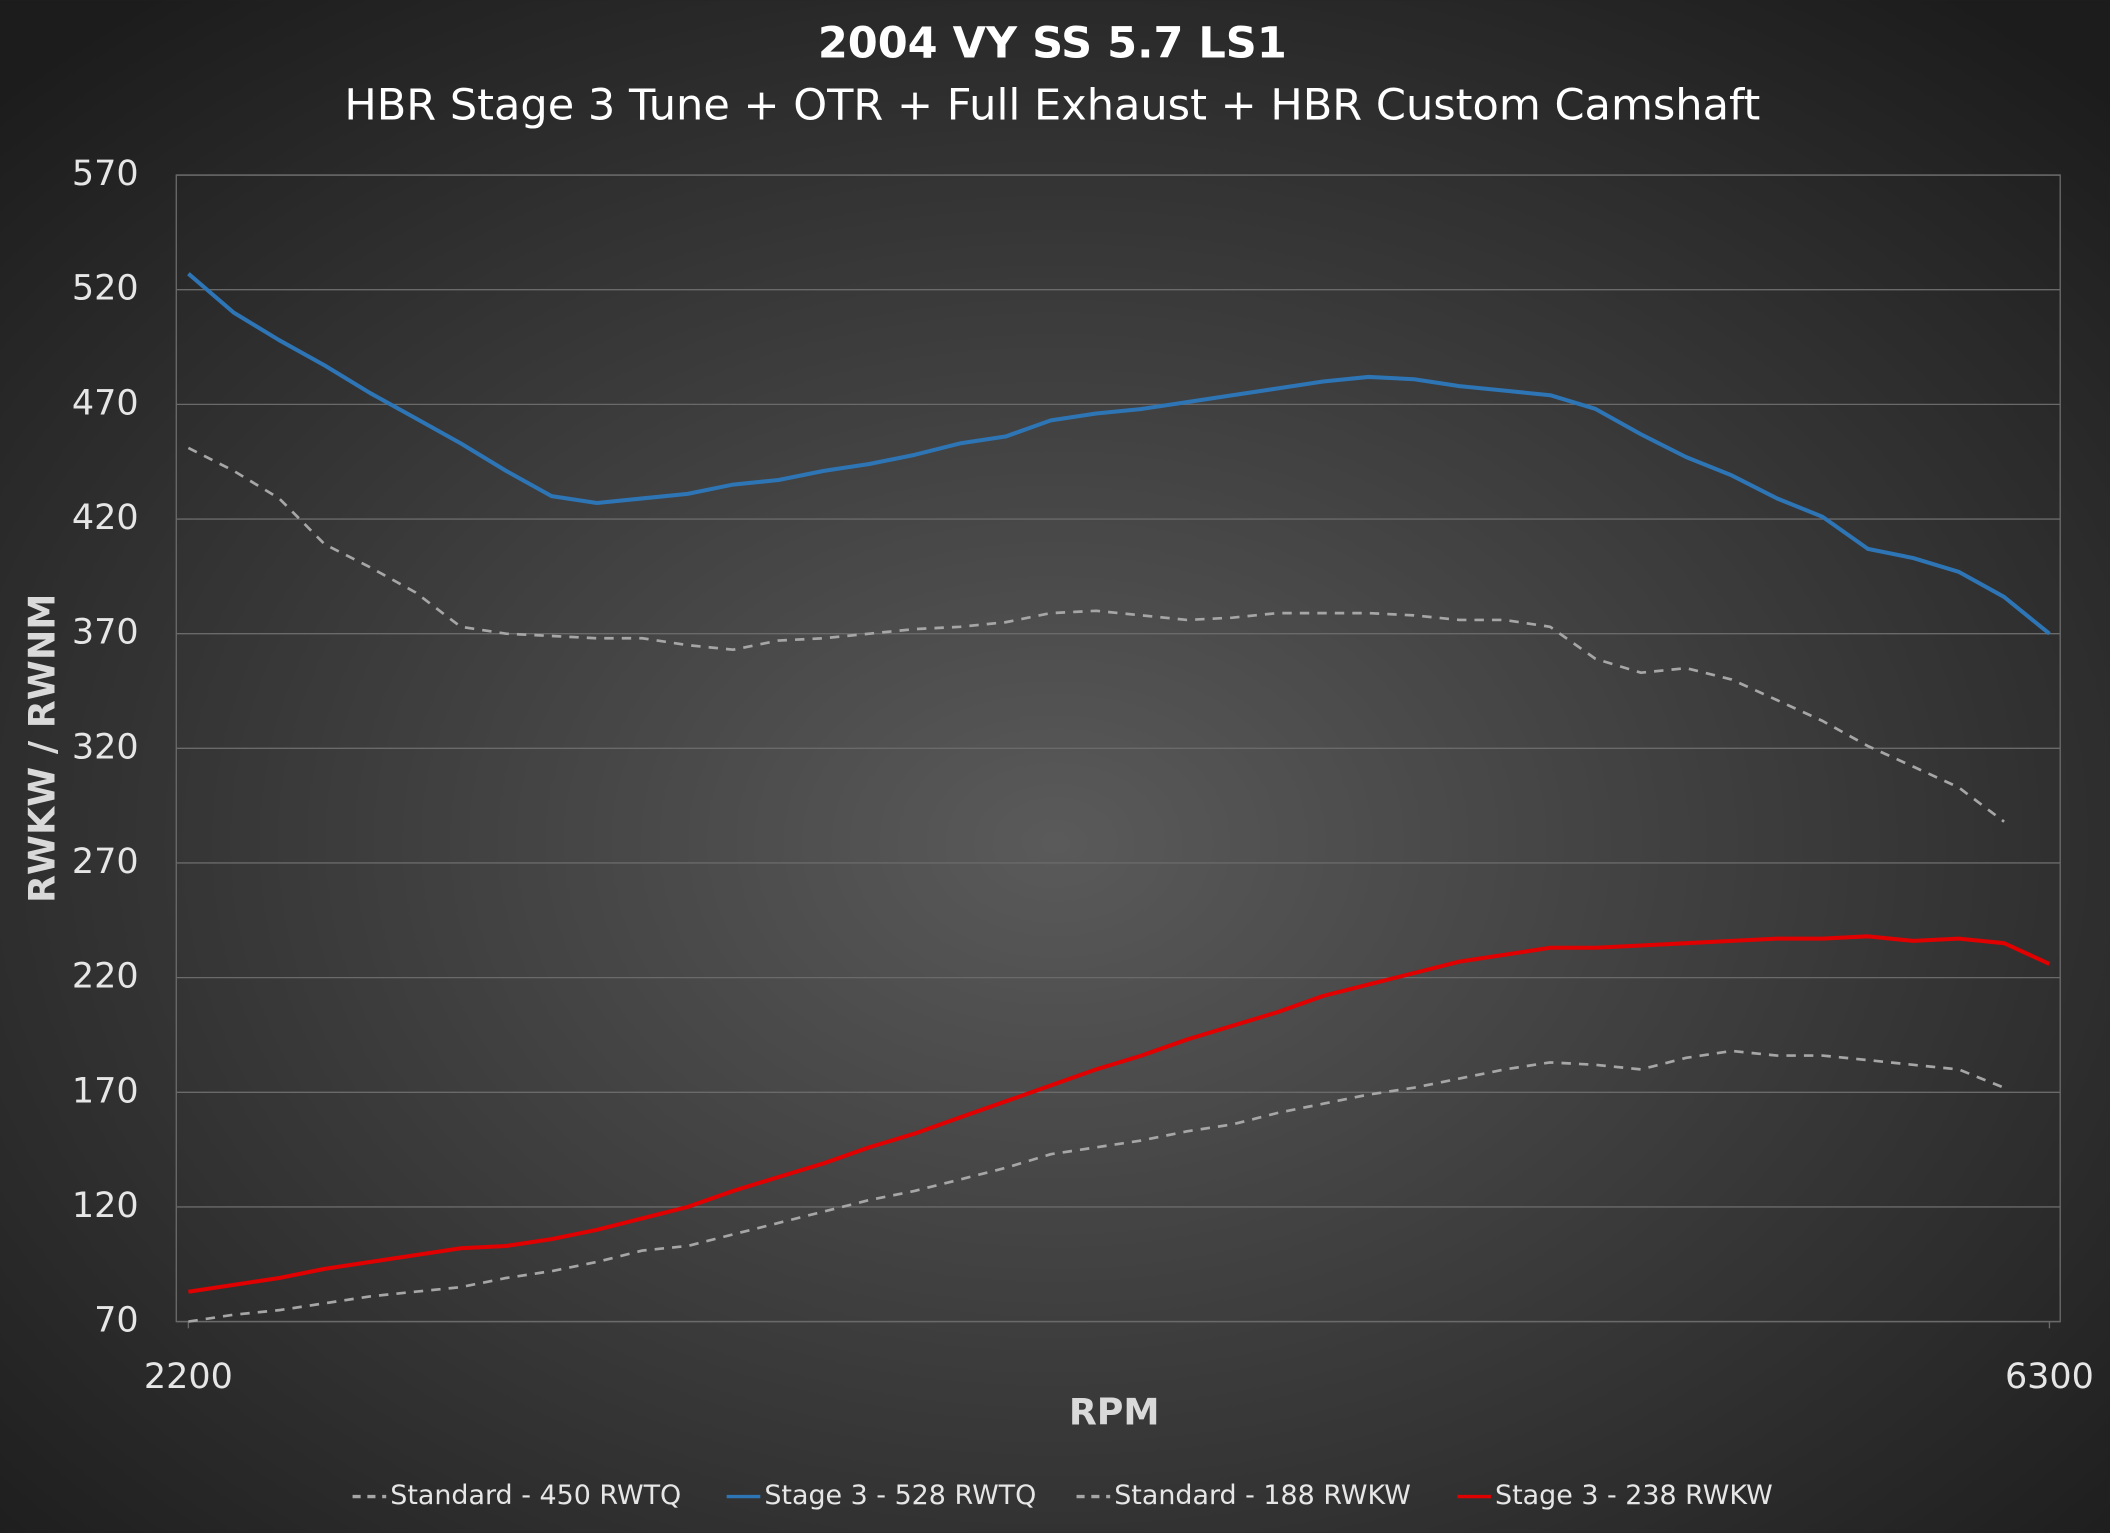  Describe the element at coordinates (105, 518) in the screenshot. I see `y-tick-label: 420` at that location.